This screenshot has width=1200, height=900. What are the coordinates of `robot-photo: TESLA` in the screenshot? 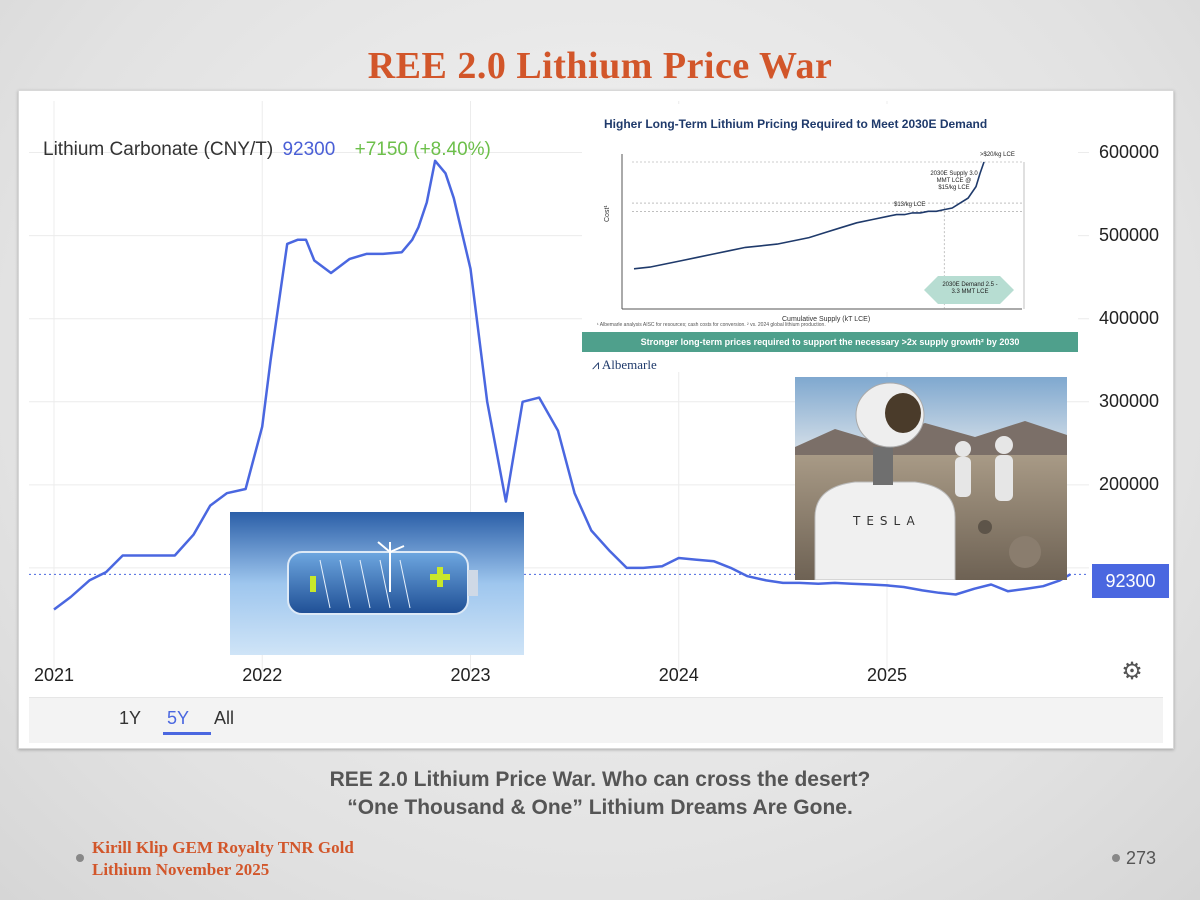 It's located at (931, 478).